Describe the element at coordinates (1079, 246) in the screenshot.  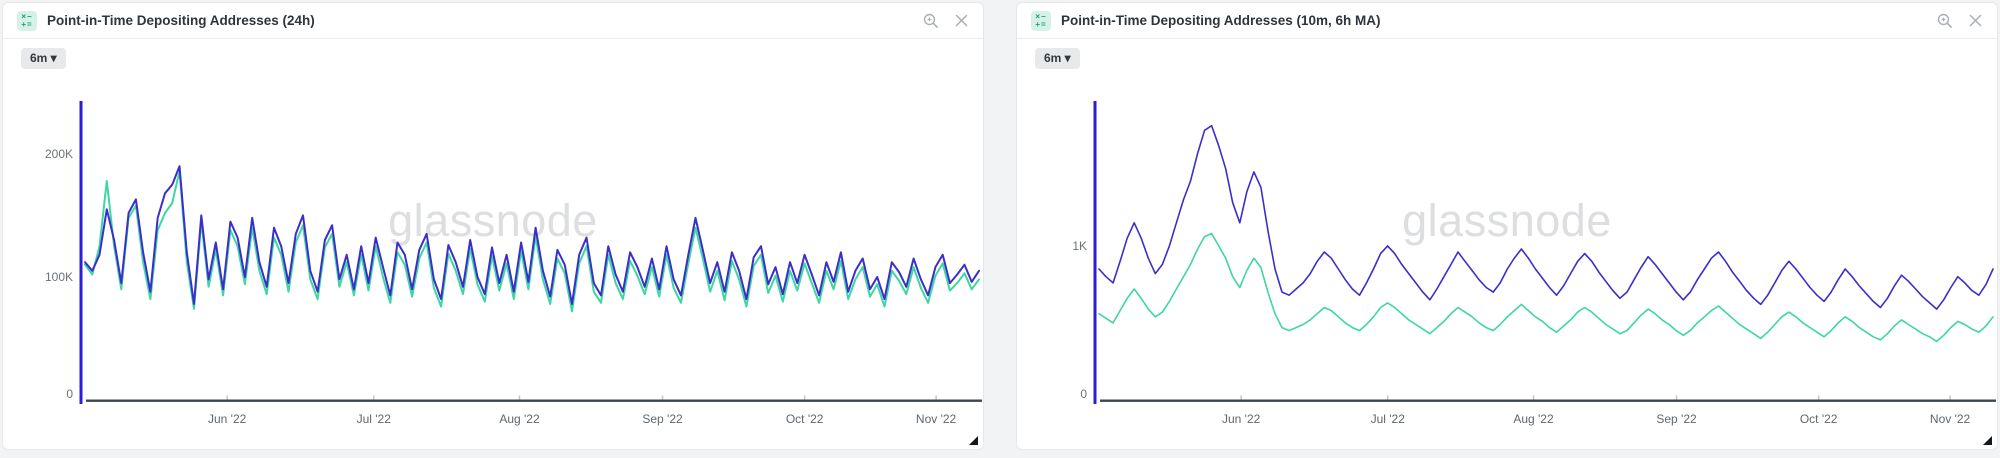
I see `y-tick-label: 1K` at that location.